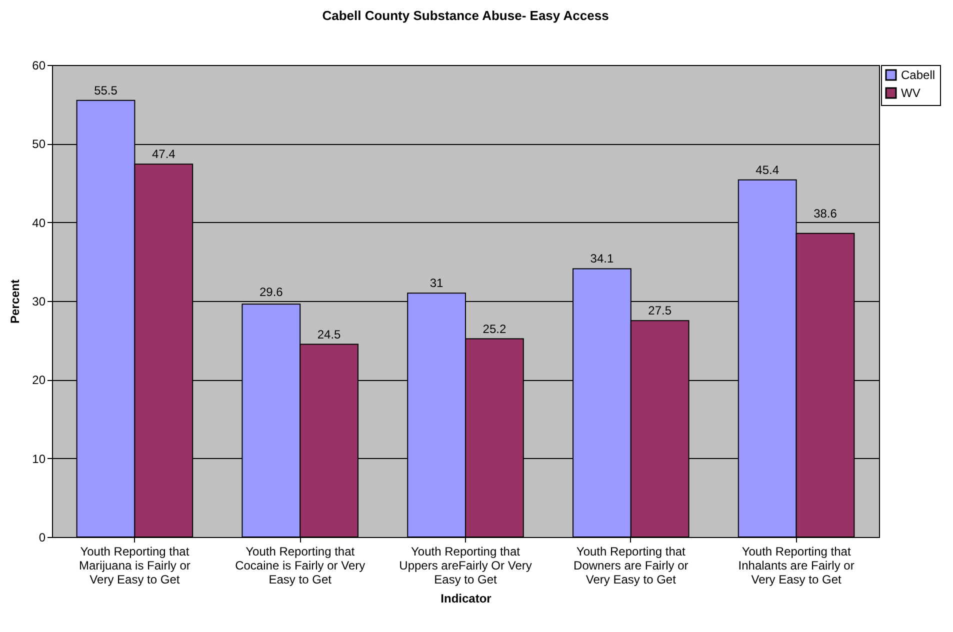  Describe the element at coordinates (300, 565) in the screenshot. I see `x-tick-label: Youth Reporting that Cocaine is Fairly or Very Easy to Get` at that location.